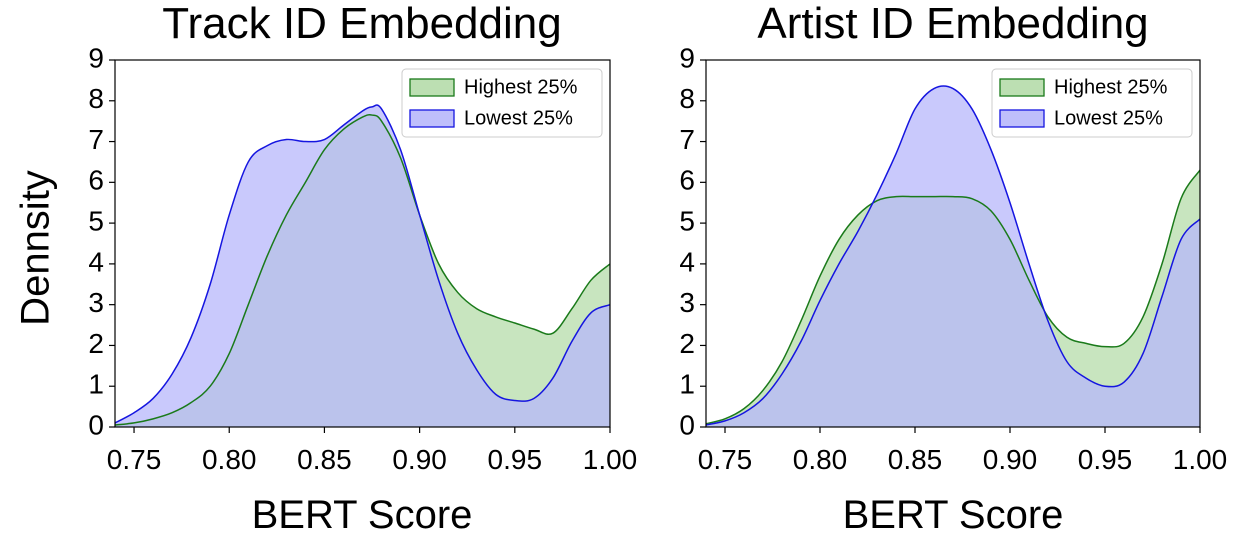  I want to click on panel-title: Artist ID Embedding, so click(952, 24).